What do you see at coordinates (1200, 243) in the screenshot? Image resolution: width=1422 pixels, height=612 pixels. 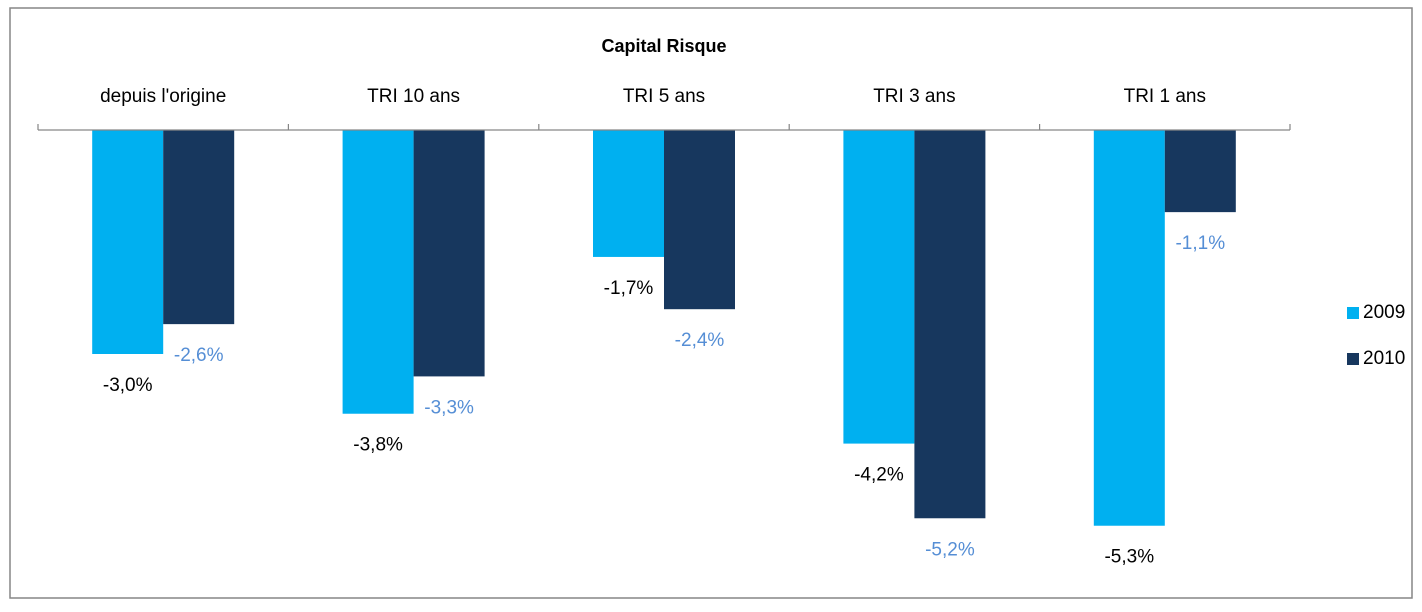 I see `data-label: -1,1%` at bounding box center [1200, 243].